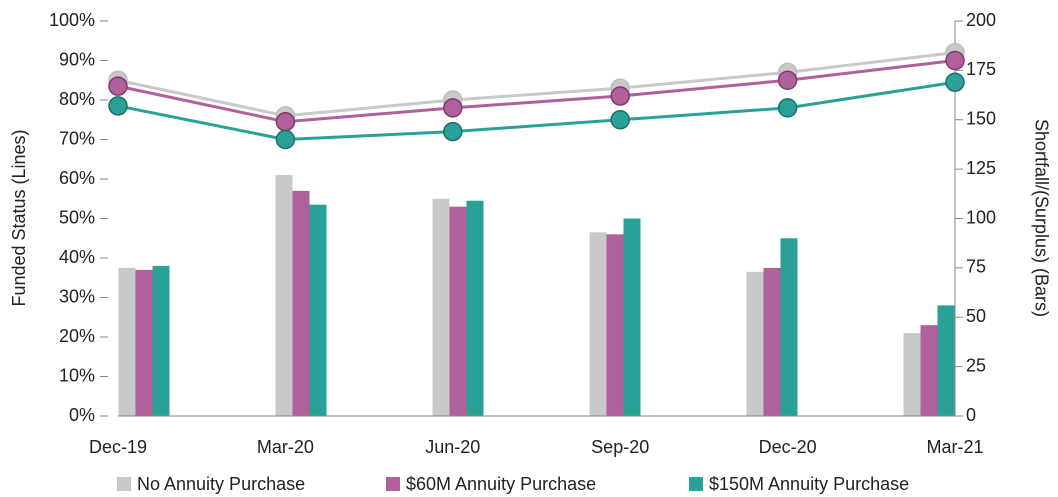 This screenshot has width=1058, height=497. What do you see at coordinates (118, 447) in the screenshot?
I see `x-tick-label: Dec-19` at bounding box center [118, 447].